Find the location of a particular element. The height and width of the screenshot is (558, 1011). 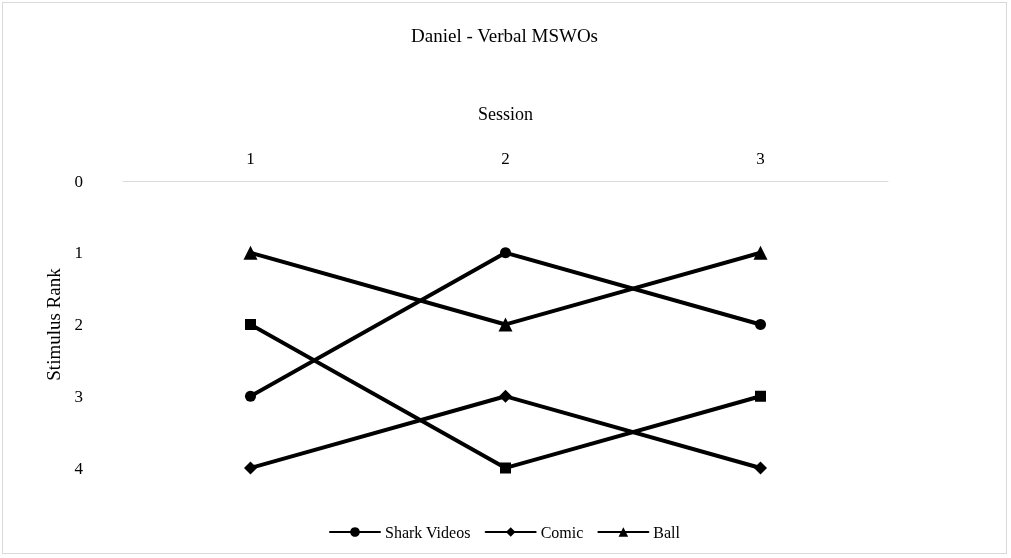

legend-label: Ball is located at coordinates (667, 532).